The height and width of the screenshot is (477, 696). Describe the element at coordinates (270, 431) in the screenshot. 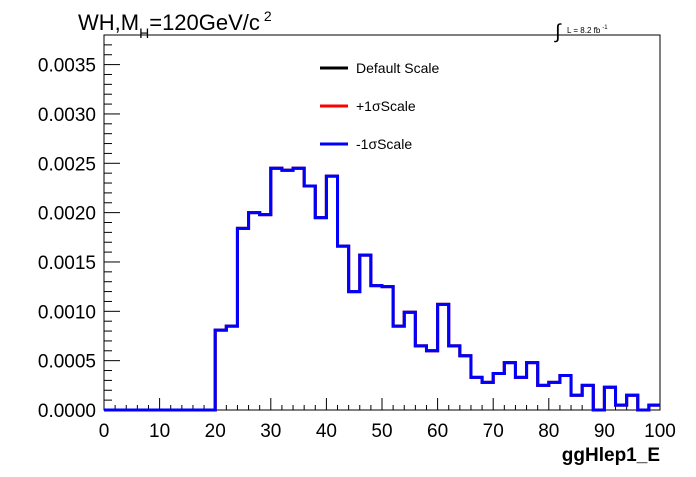

I see `x-tick-label: 30` at that location.